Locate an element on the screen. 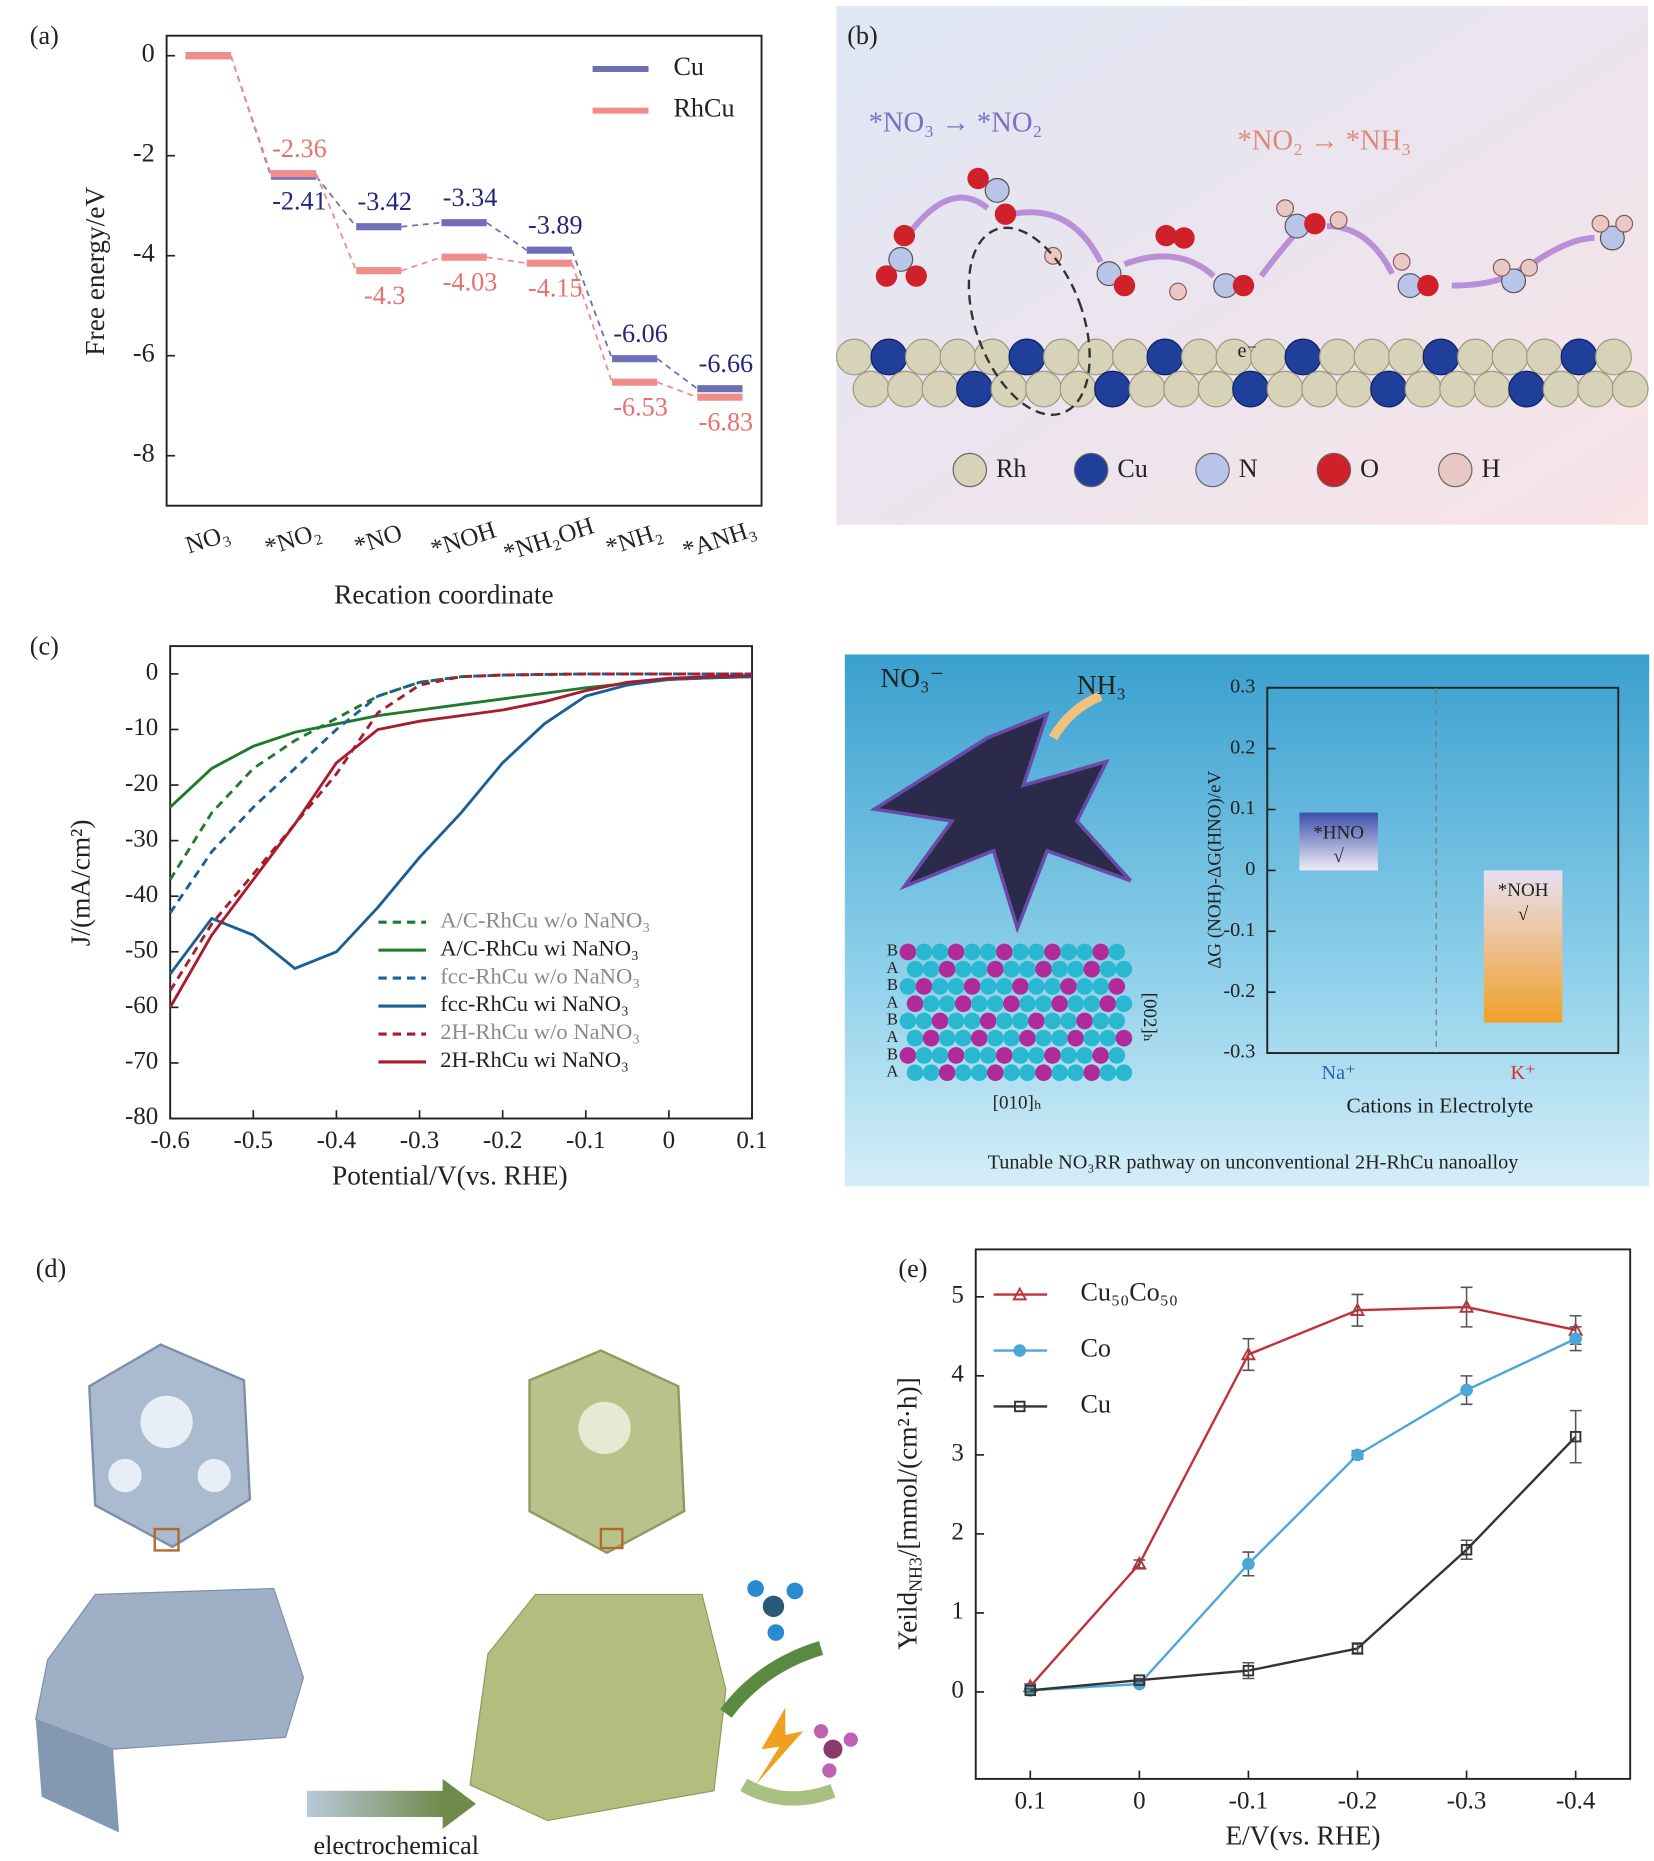 Image resolution: width=1654 pixels, height=1861 pixels. pore is located at coordinates (125, 1475).